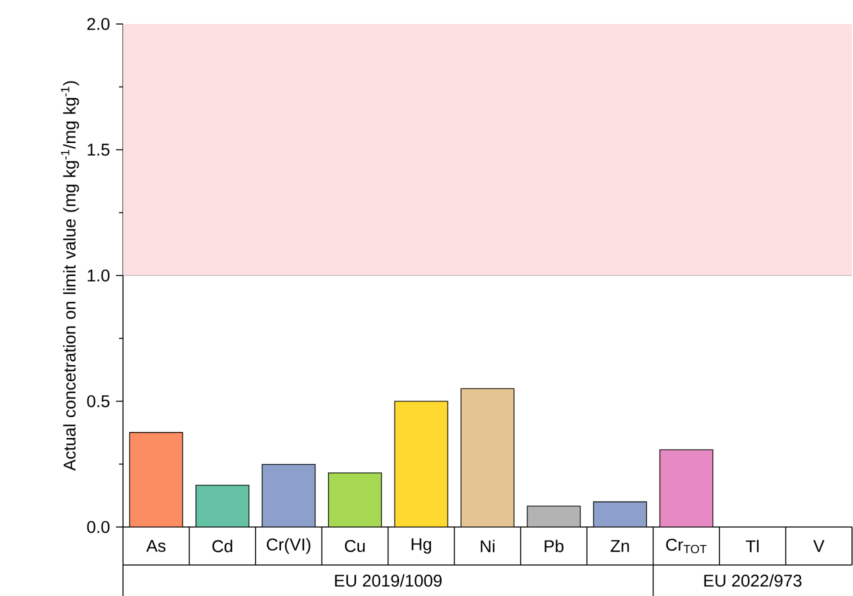 The image size is (853, 596). Describe the element at coordinates (487, 546) in the screenshot. I see `x-tick-label: Ni` at that location.